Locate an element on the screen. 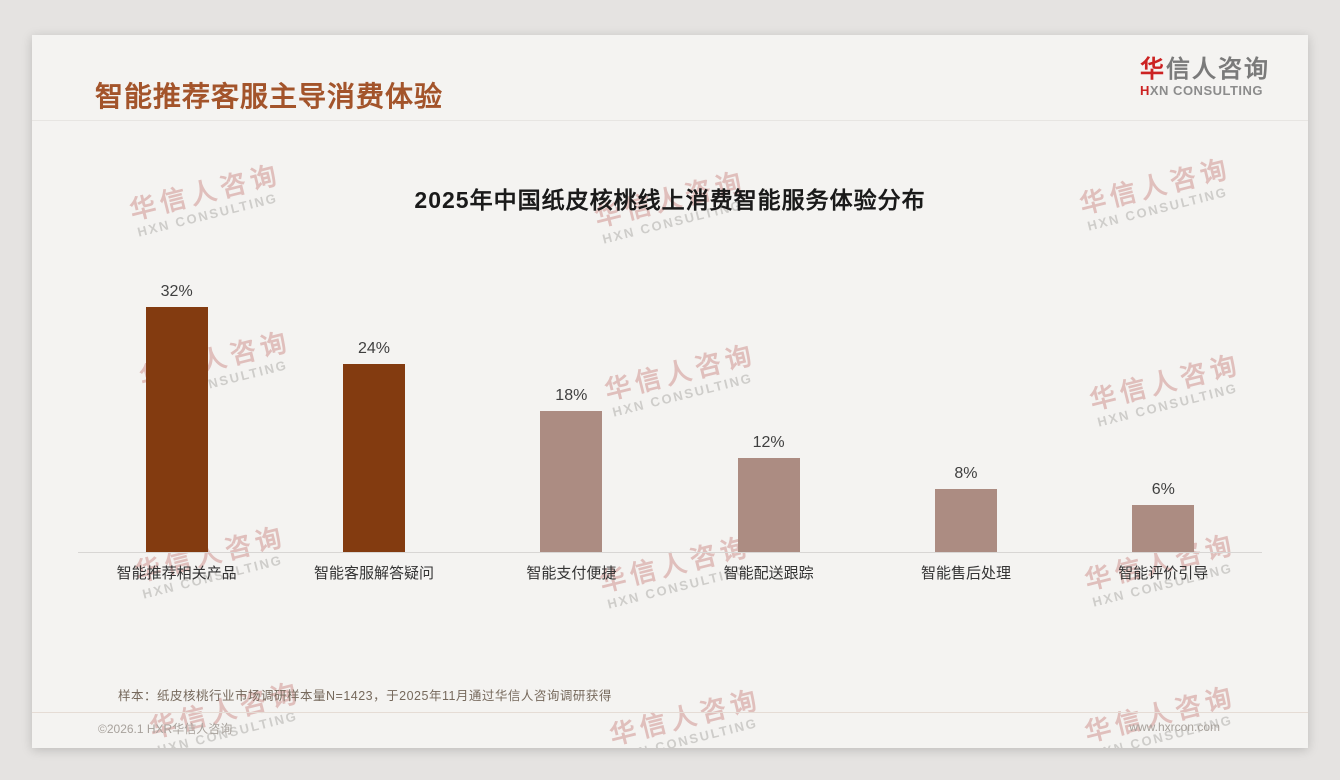 This screenshot has height=780, width=1340. footer-divider is located at coordinates (670, 712).